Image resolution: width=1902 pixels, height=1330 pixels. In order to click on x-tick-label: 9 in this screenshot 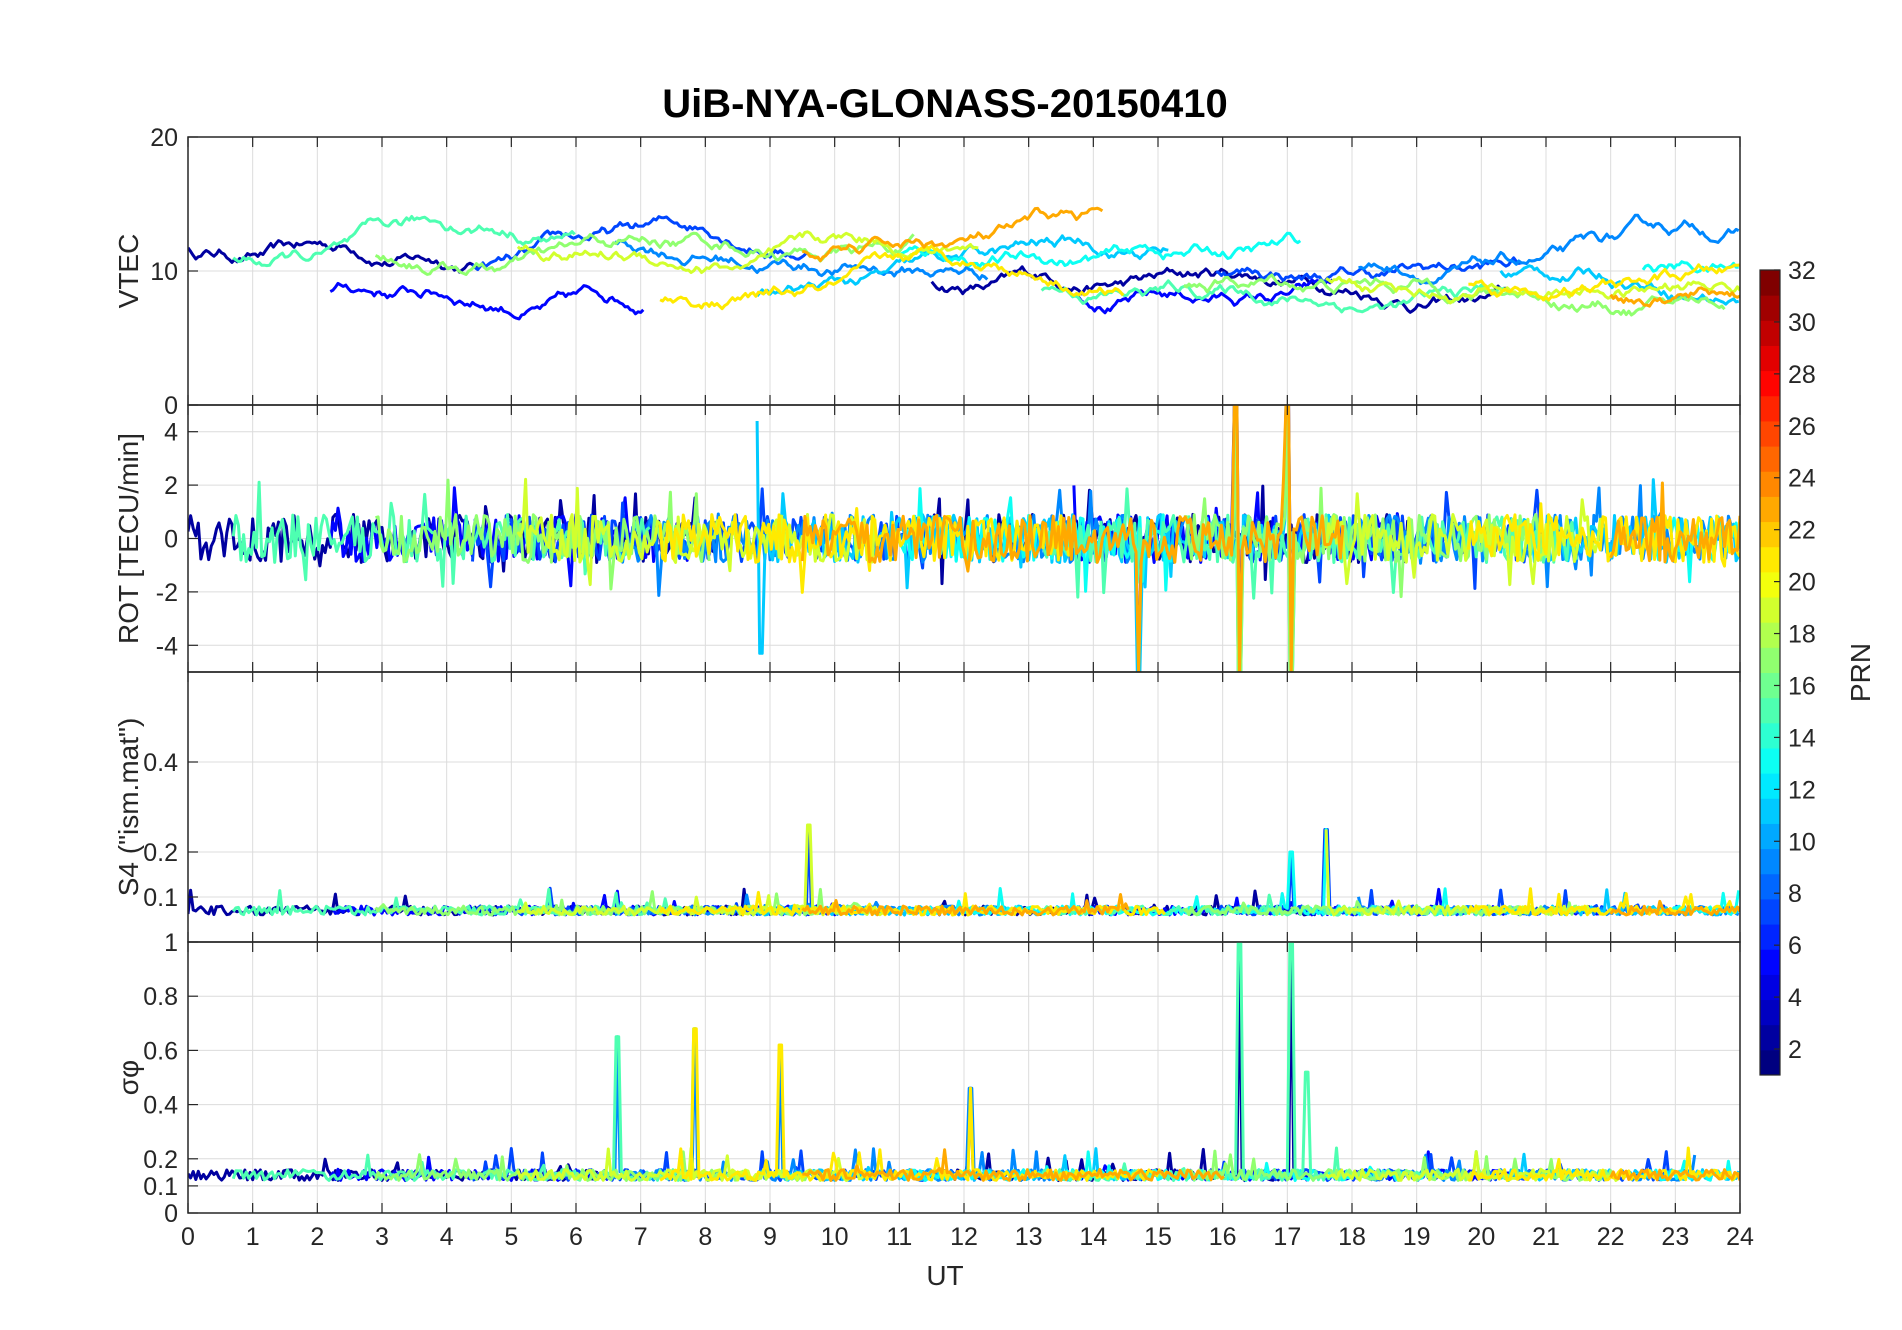, I will do `click(770, 1237)`.